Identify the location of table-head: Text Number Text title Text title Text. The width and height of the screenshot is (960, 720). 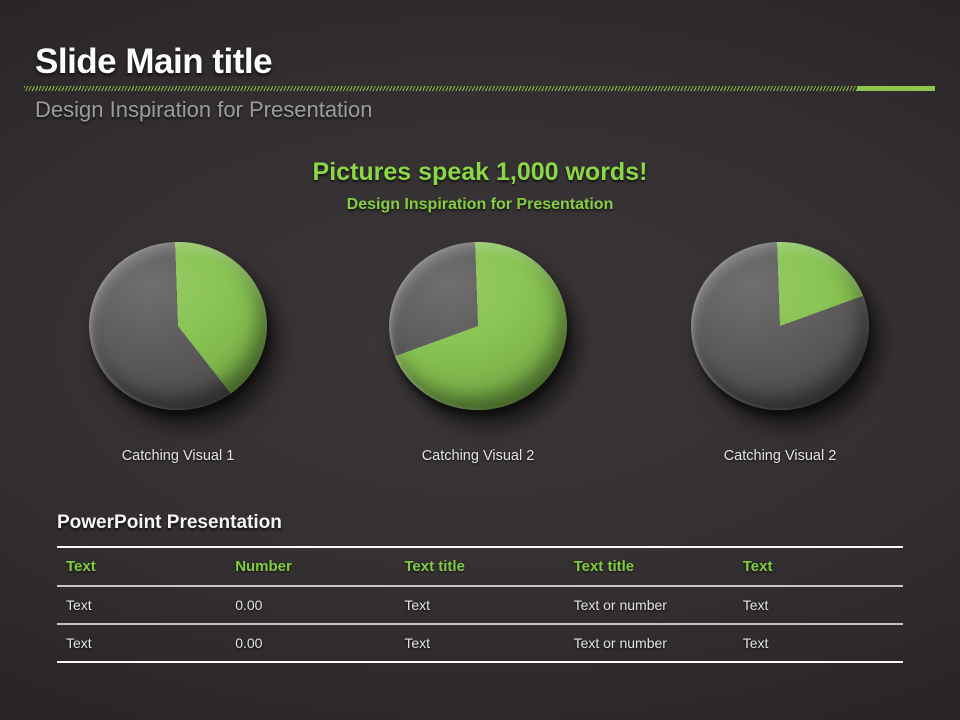
(480, 566).